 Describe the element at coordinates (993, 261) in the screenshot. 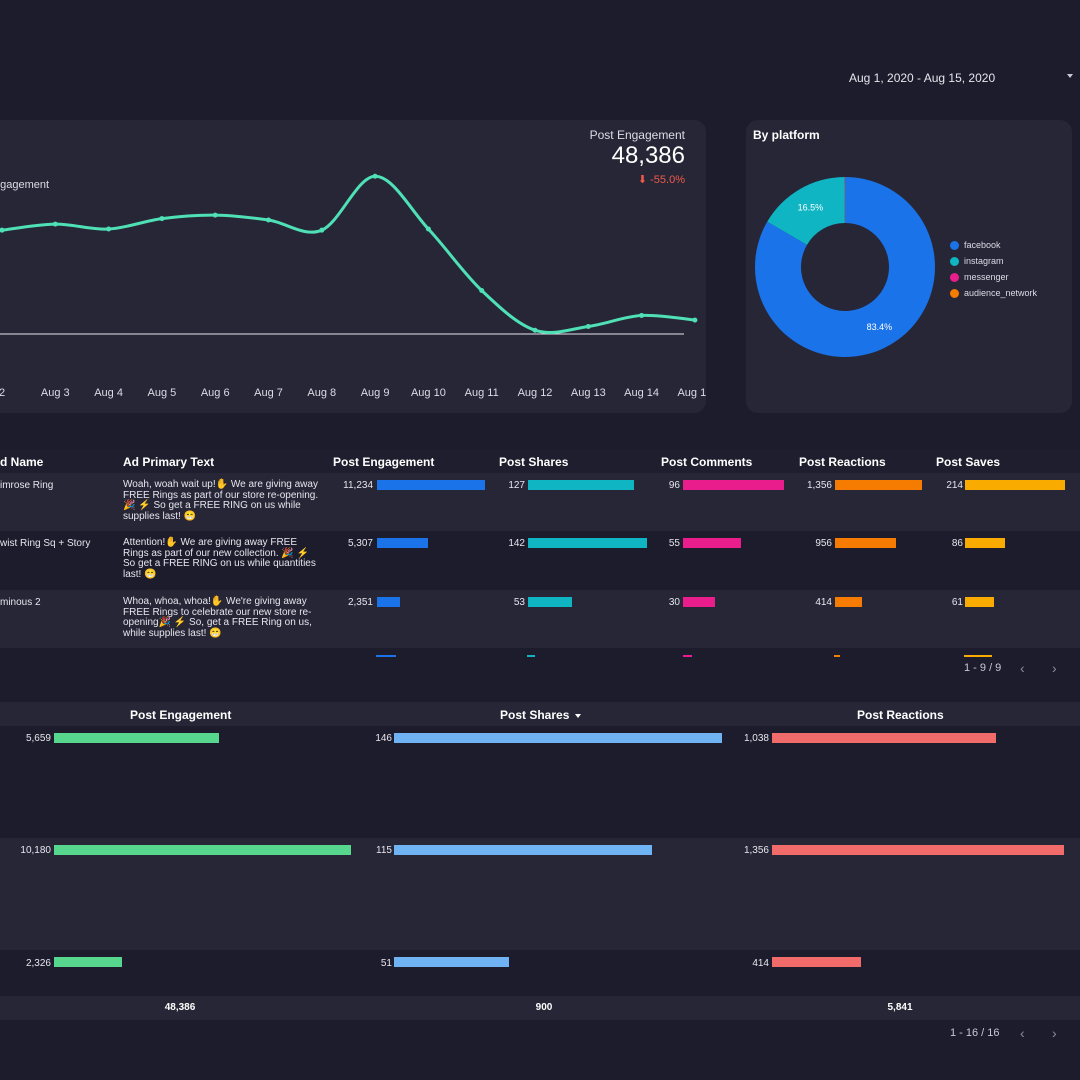

I see `legend-item-instagram: instagram` at that location.